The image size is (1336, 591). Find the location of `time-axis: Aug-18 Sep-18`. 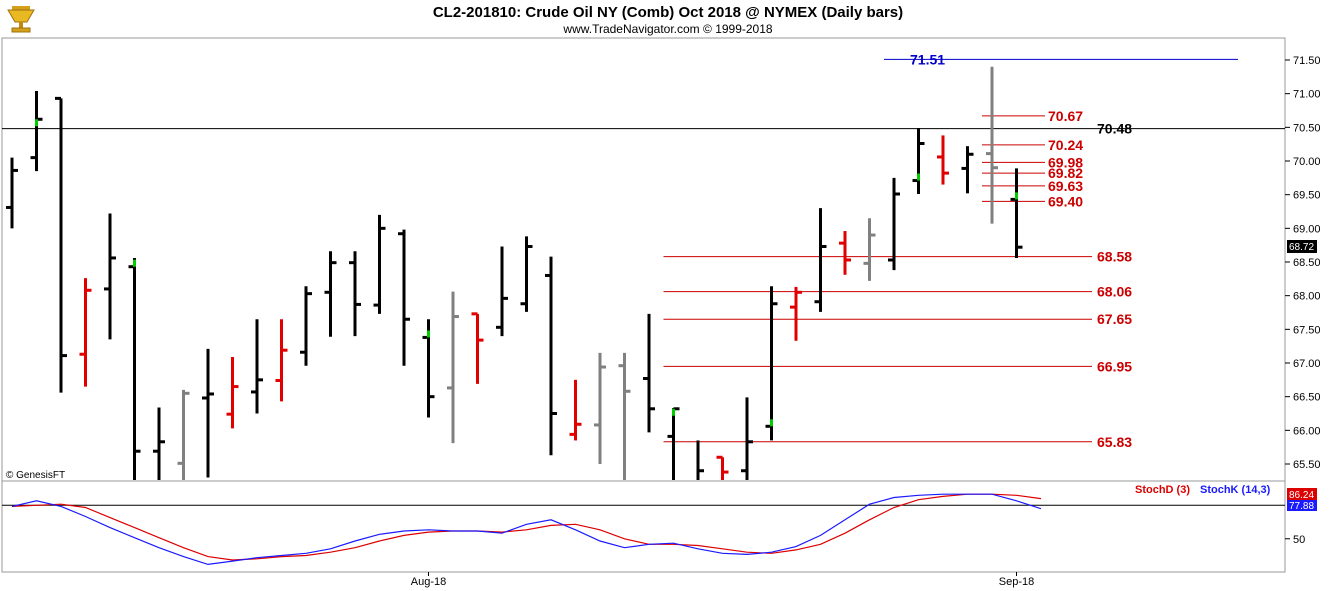

time-axis: Aug-18 Sep-18 is located at coordinates (722, 580).